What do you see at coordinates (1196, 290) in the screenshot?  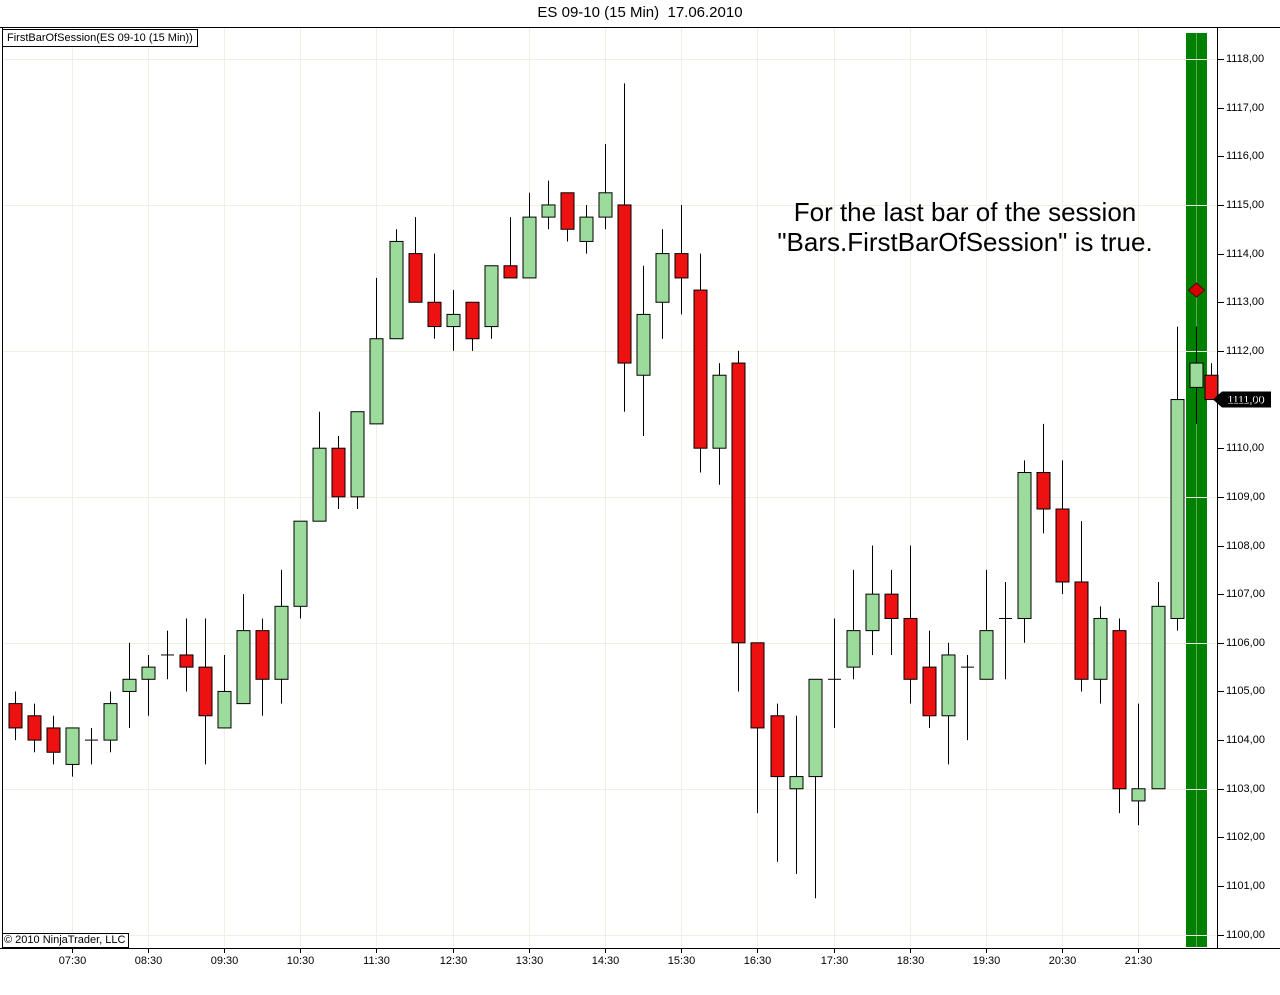 I see `diamond-marker` at bounding box center [1196, 290].